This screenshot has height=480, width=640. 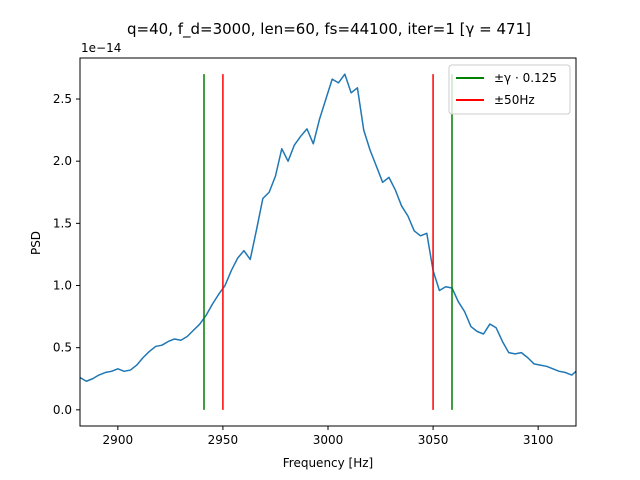 I want to click on x-tick-label-4: 3100, so click(x=538, y=440).